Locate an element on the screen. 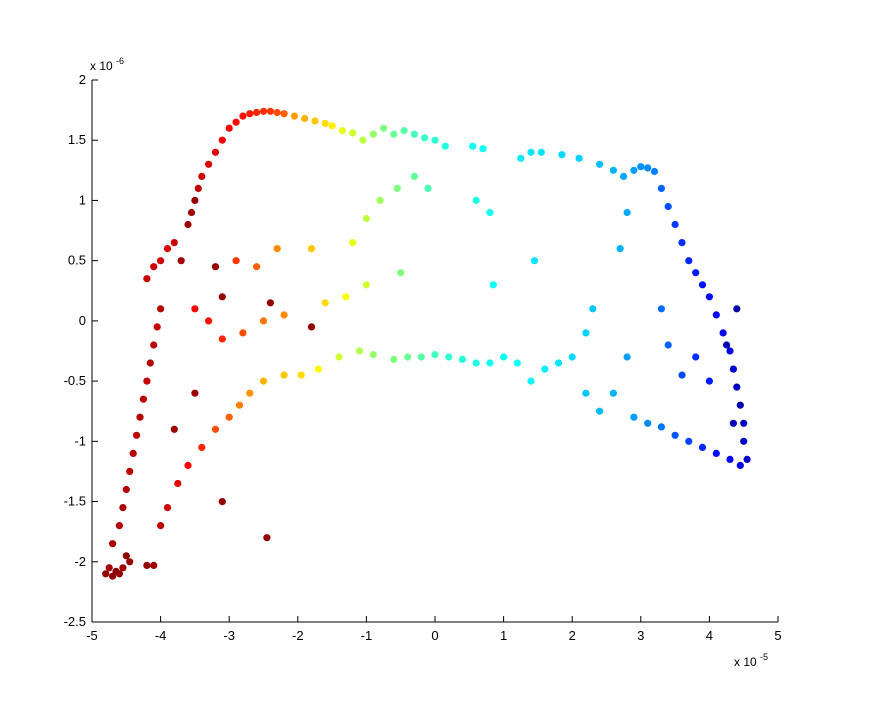  x-multiplier-base: x 10 is located at coordinates (745, 662).